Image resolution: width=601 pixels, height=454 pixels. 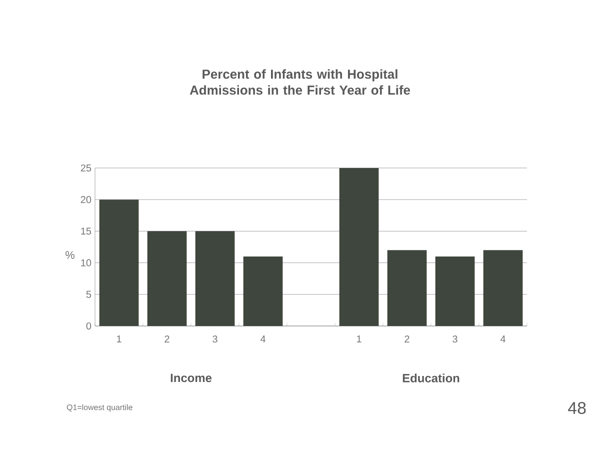 I want to click on chart-title: Percent of Infants with Hospital Admissions in the First Year of Life, so click(x=300, y=82).